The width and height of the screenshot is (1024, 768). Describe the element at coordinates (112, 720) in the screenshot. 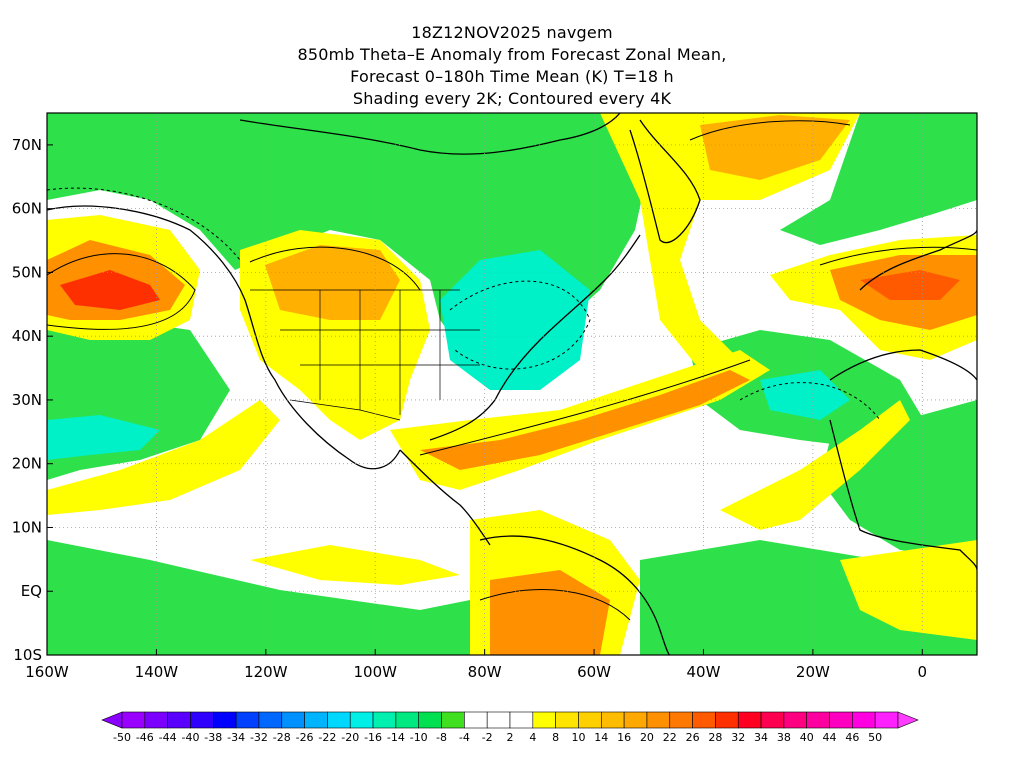

I see `colorbar-low-arrow` at that location.